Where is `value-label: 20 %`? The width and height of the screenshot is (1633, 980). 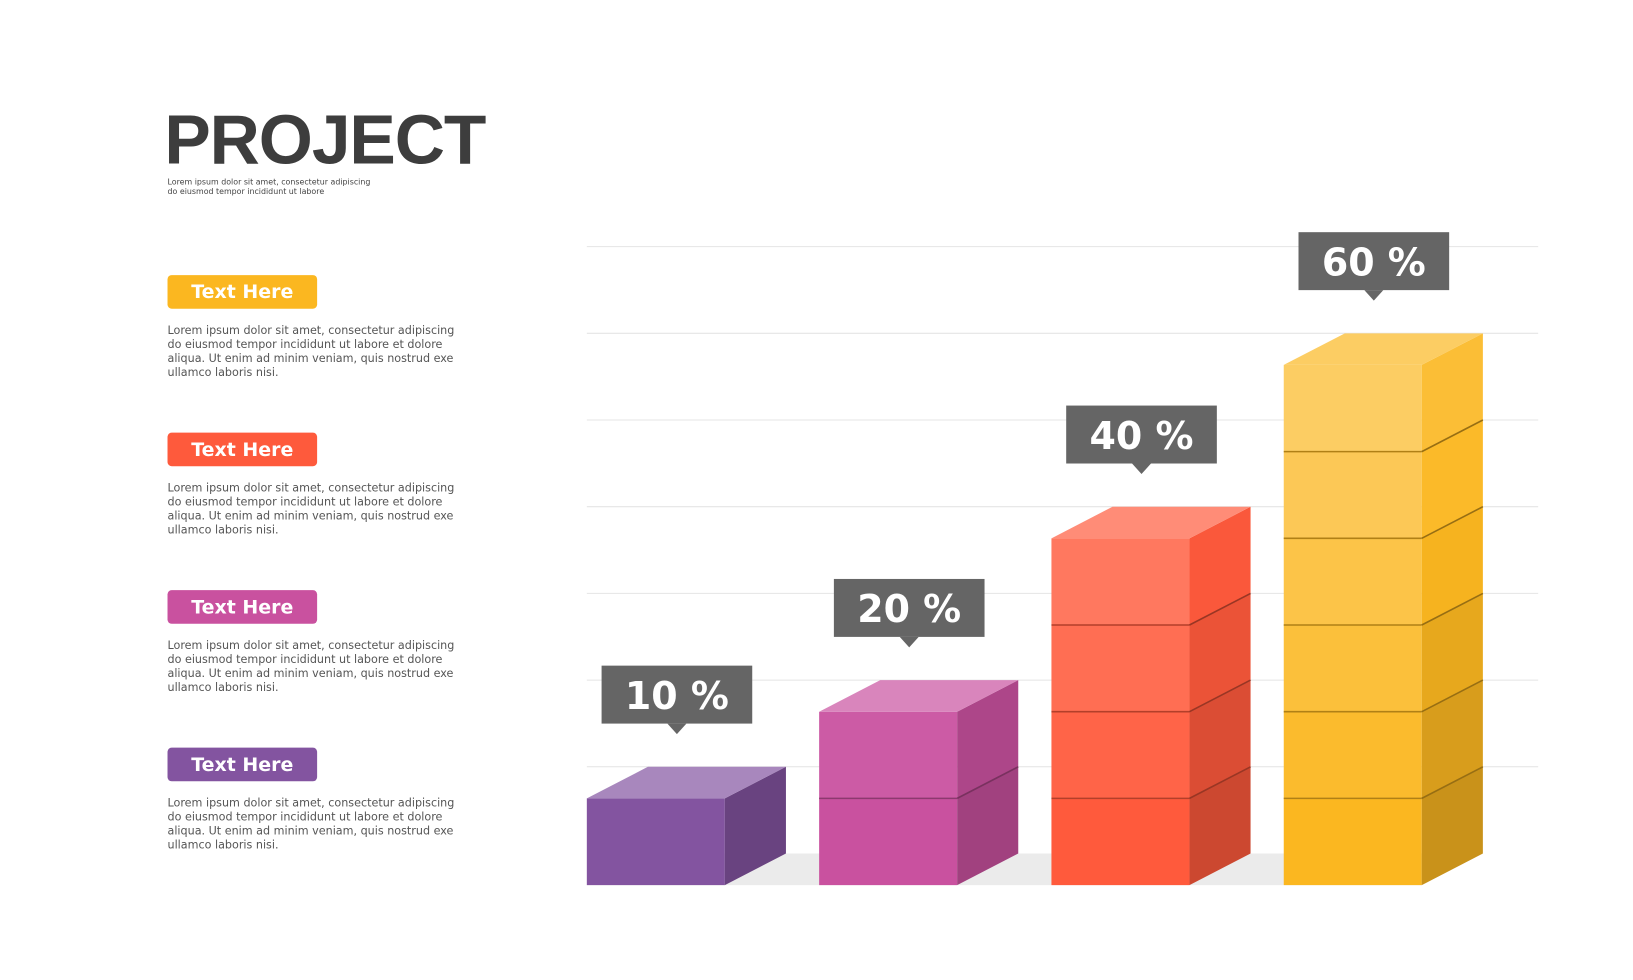 value-label: 20 % is located at coordinates (909, 609).